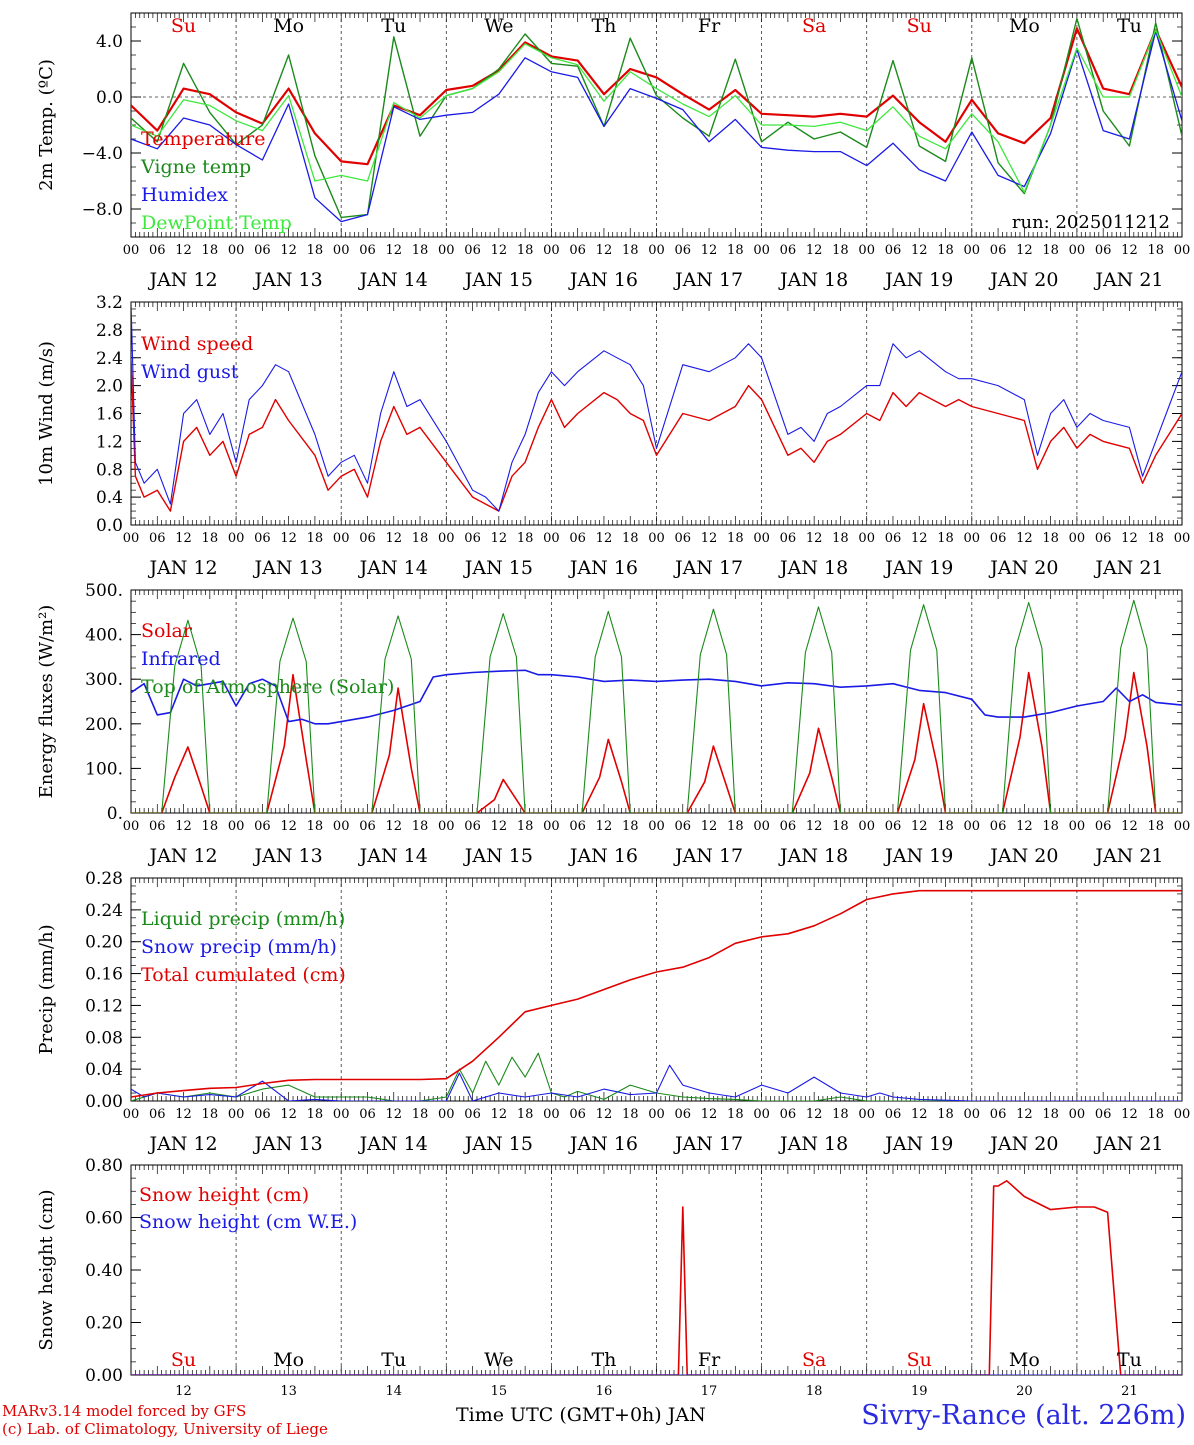 This screenshot has width=1194, height=1445. What do you see at coordinates (656, 697) in the screenshot?
I see `series-infrared` at bounding box center [656, 697].